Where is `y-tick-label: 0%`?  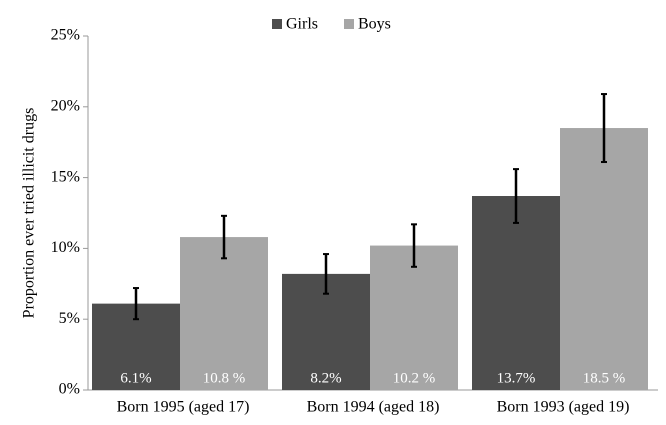
y-tick-label: 0% is located at coordinates (69, 389).